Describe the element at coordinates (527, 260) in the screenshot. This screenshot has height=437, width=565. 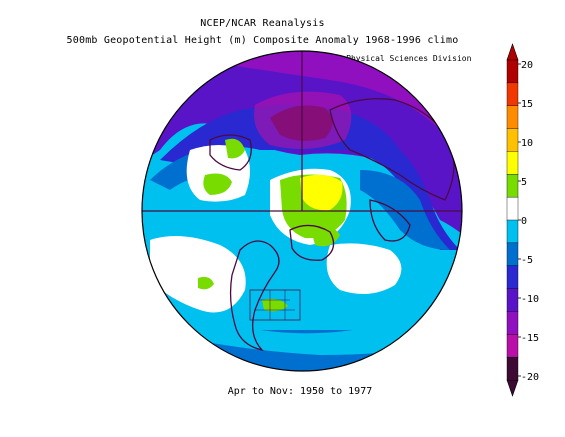
I see `colorbar-tick-label: -5` at that location.